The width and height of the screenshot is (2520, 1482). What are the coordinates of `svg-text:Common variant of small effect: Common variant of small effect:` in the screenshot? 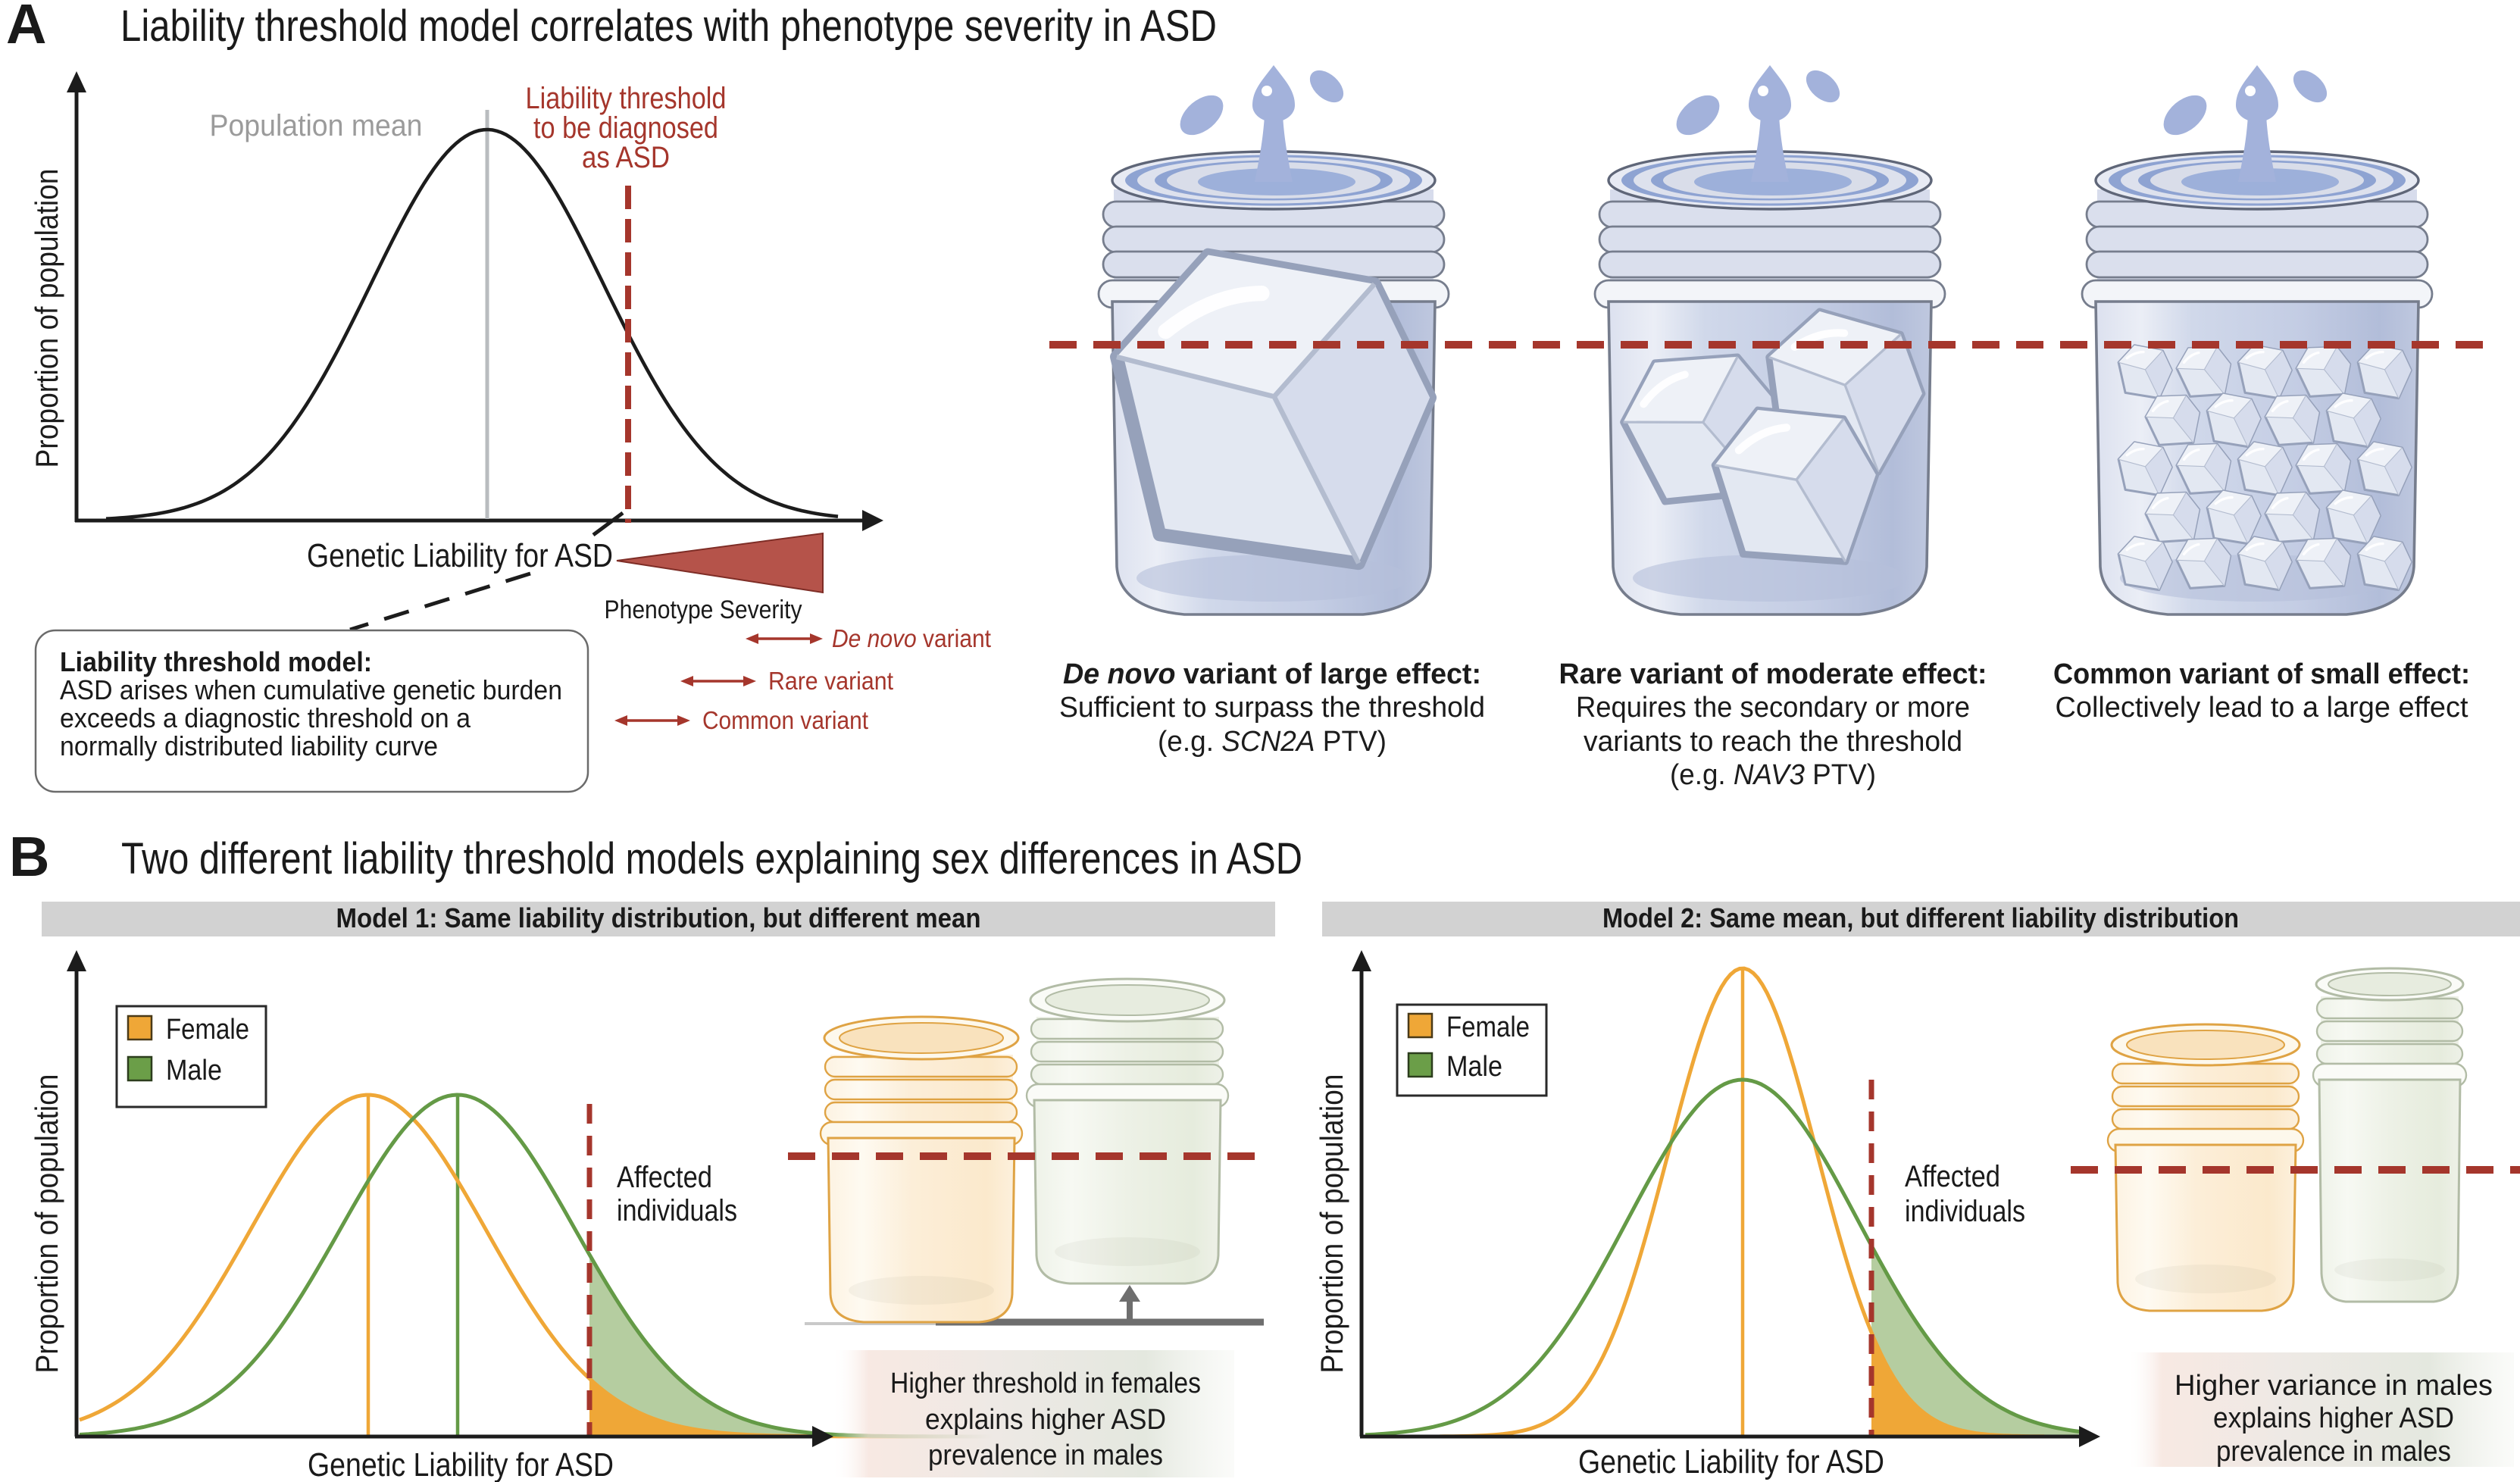 It's located at (2261, 674).